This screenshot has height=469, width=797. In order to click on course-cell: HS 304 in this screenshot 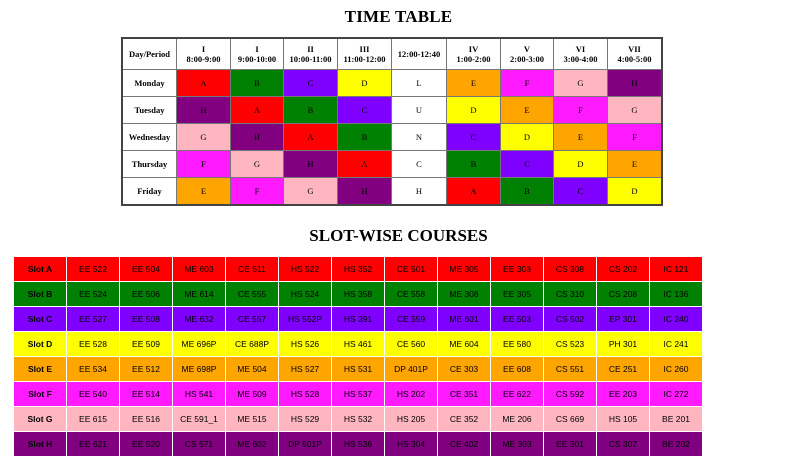, I will do `click(411, 444)`.